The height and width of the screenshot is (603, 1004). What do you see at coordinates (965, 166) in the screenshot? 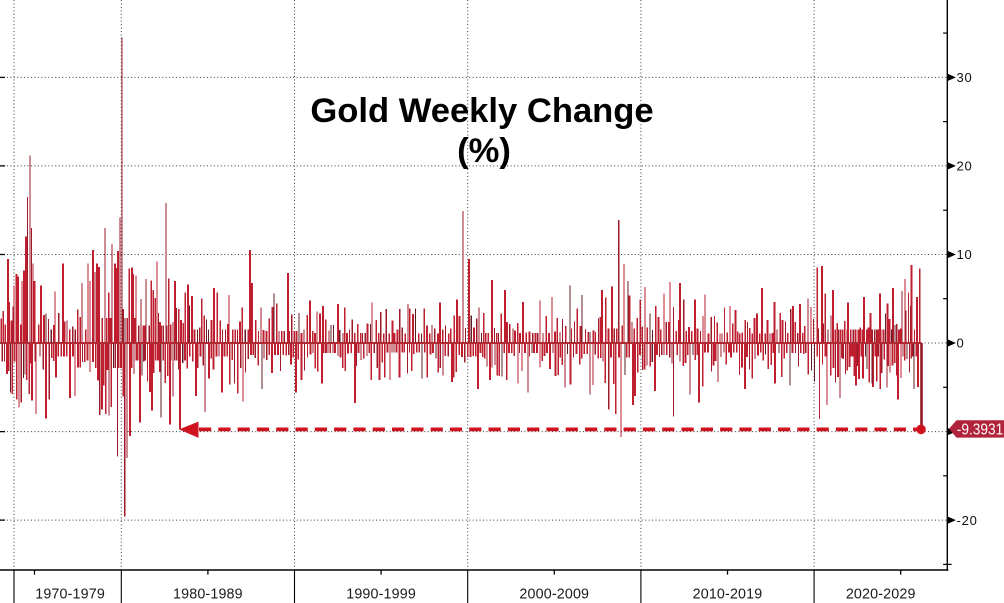
I see `svg-text: 20` at bounding box center [965, 166].